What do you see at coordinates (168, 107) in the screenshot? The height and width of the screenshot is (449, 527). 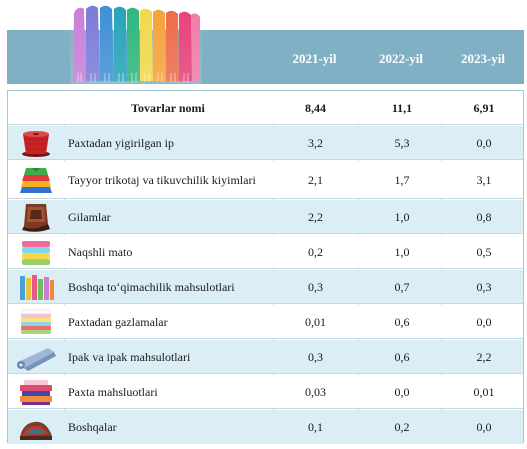 I see `row-name: Tovarlar nomi` at bounding box center [168, 107].